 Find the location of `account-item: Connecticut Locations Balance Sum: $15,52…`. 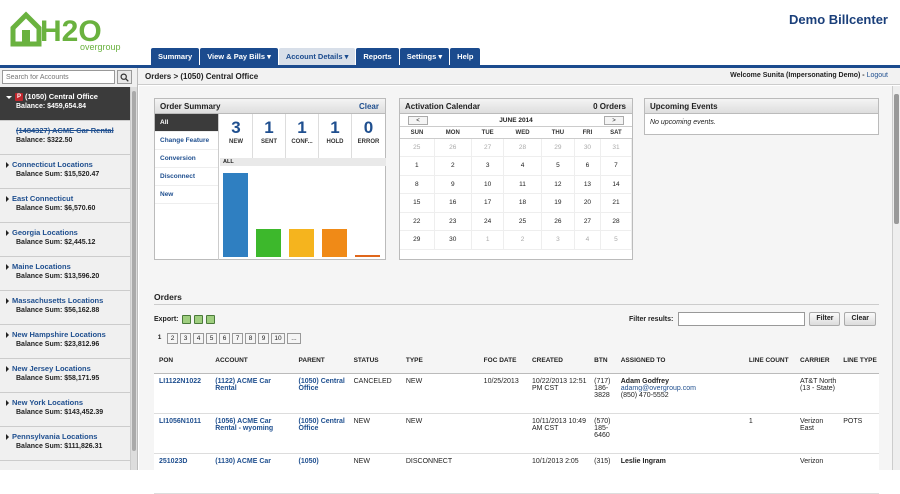

account-item: Connecticut Locations Balance Sum: $15,52… is located at coordinates (65, 172).